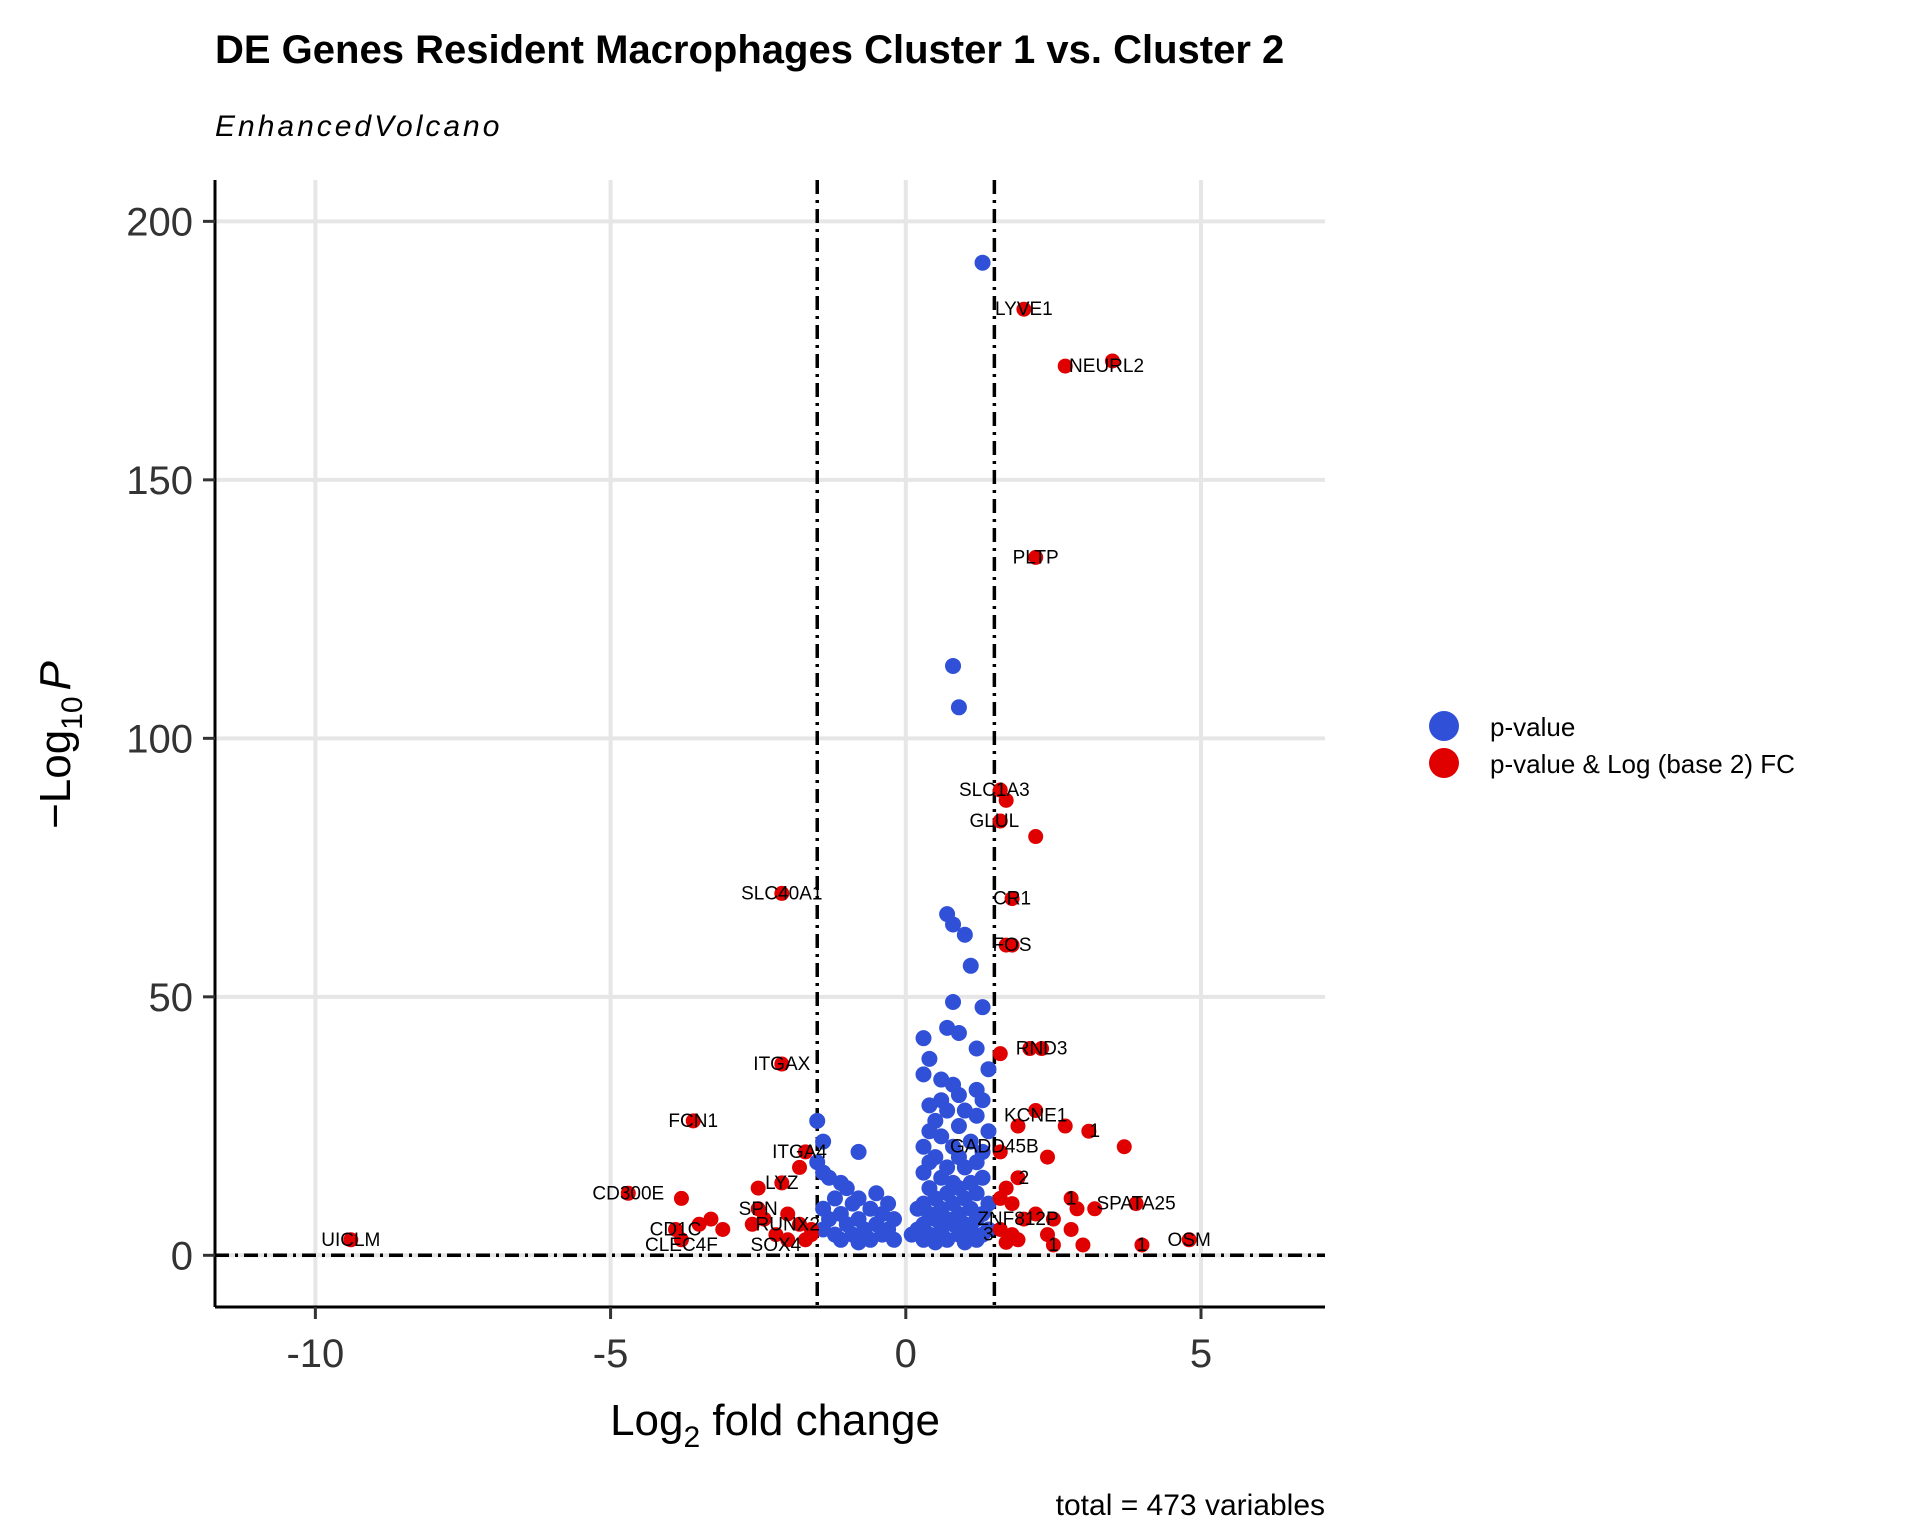 The height and width of the screenshot is (1536, 1920). I want to click on x-tick-label: 0, so click(906, 1354).